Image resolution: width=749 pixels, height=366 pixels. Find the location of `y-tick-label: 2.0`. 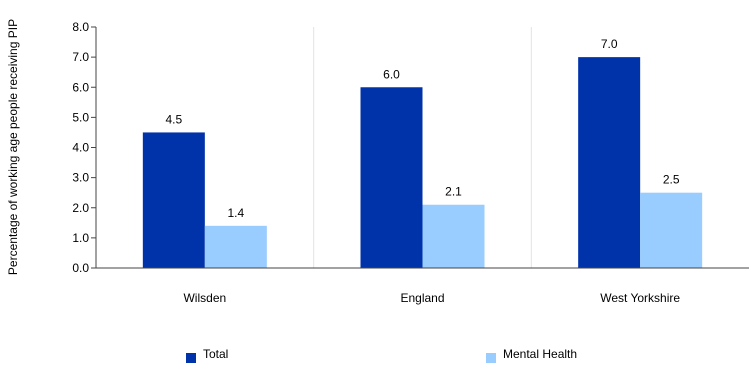

y-tick-label: 2.0 is located at coordinates (80, 208).